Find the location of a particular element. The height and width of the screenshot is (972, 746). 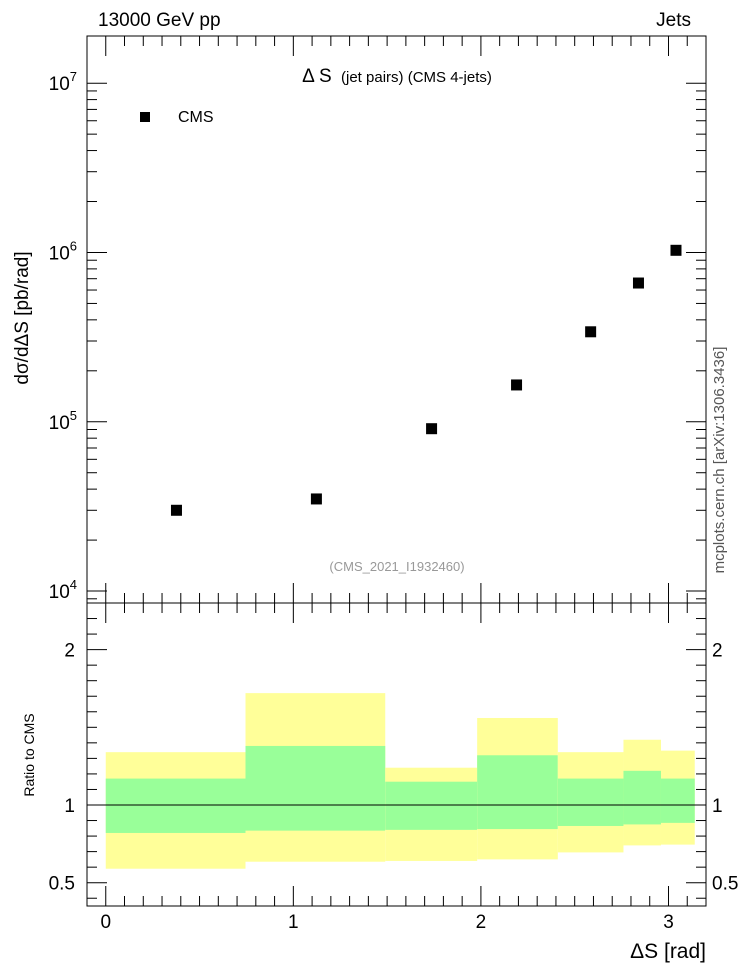

chart-title-main: Δ S is located at coordinates (317, 76).